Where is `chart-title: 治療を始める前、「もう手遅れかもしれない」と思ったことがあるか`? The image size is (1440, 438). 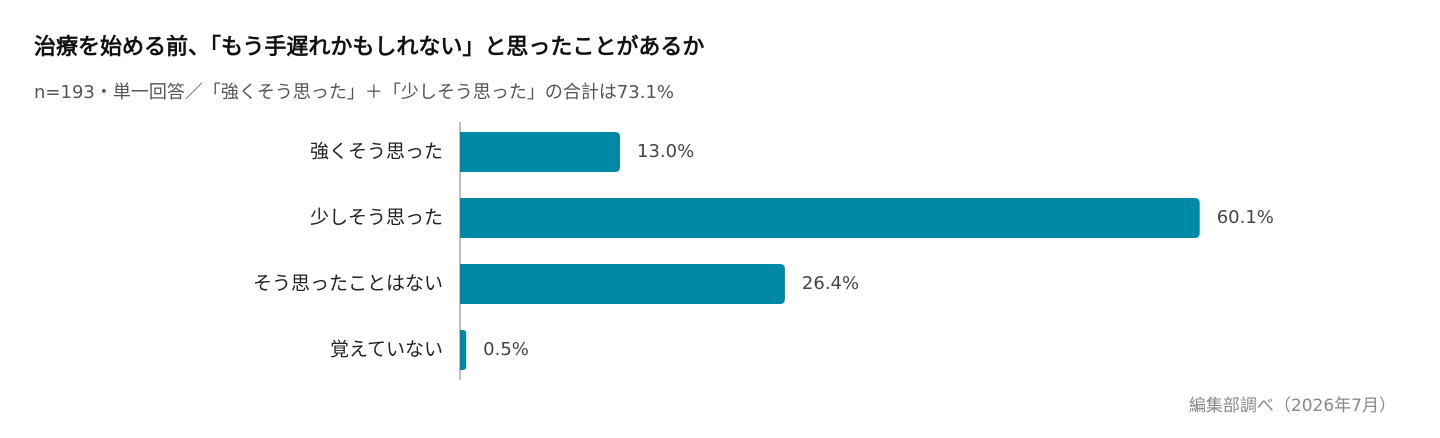
chart-title: 治療を始める前、「もう手遅れかもしれない」と思ったことがあるか is located at coordinates (369, 47).